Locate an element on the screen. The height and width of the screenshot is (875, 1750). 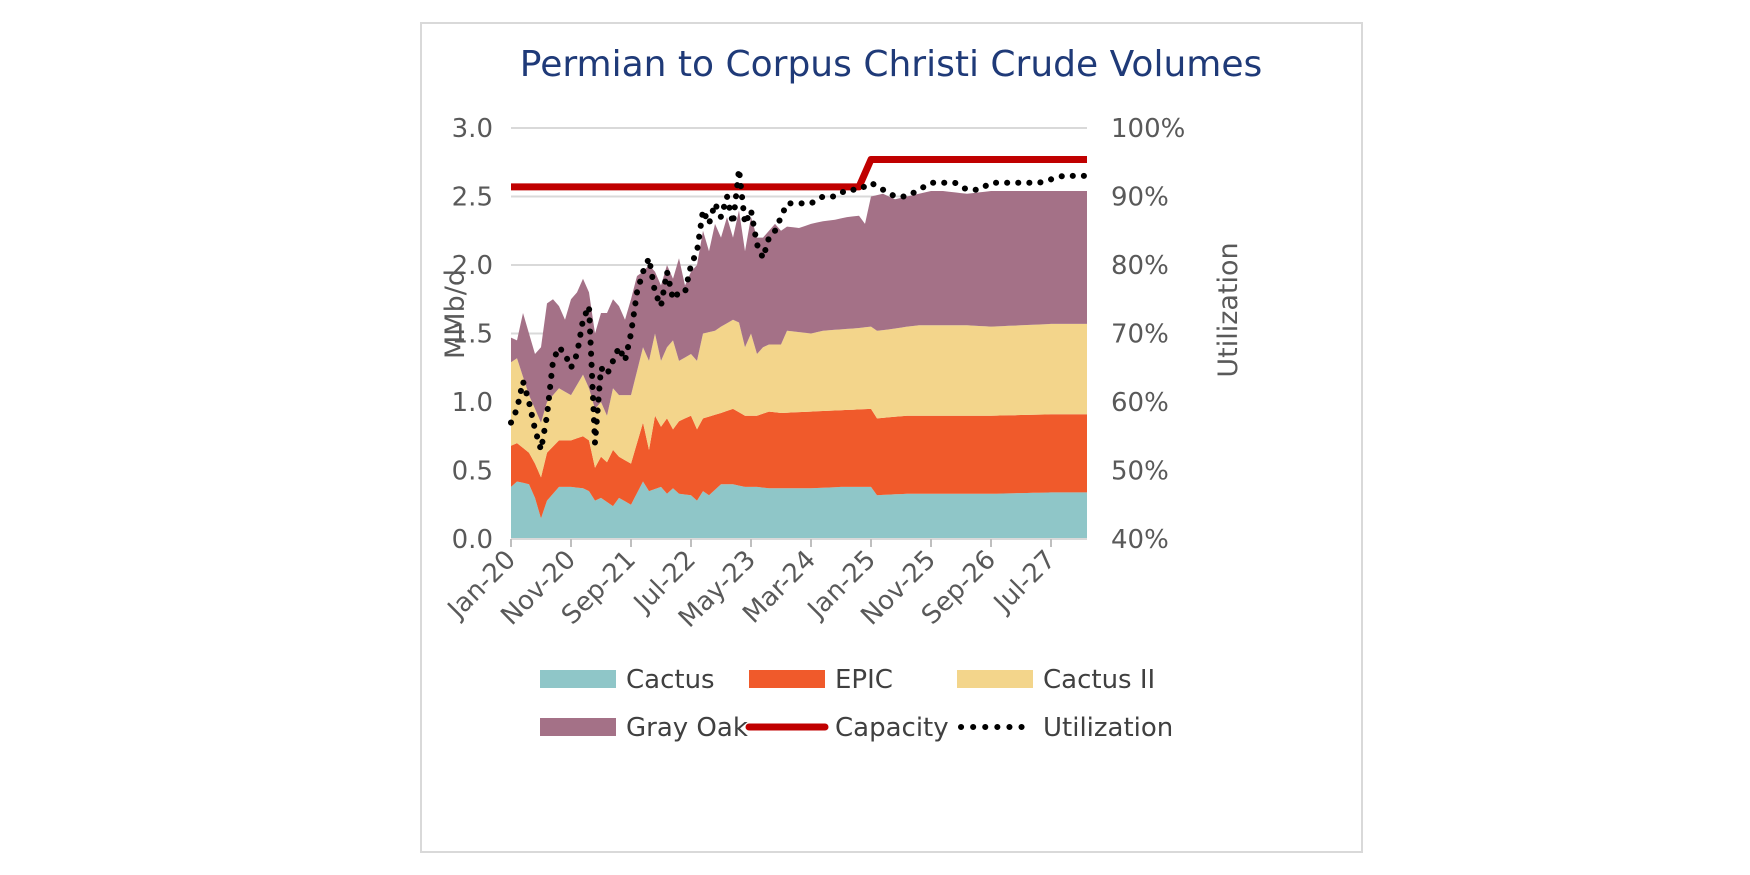
utilization-line is located at coordinates (799, 309).